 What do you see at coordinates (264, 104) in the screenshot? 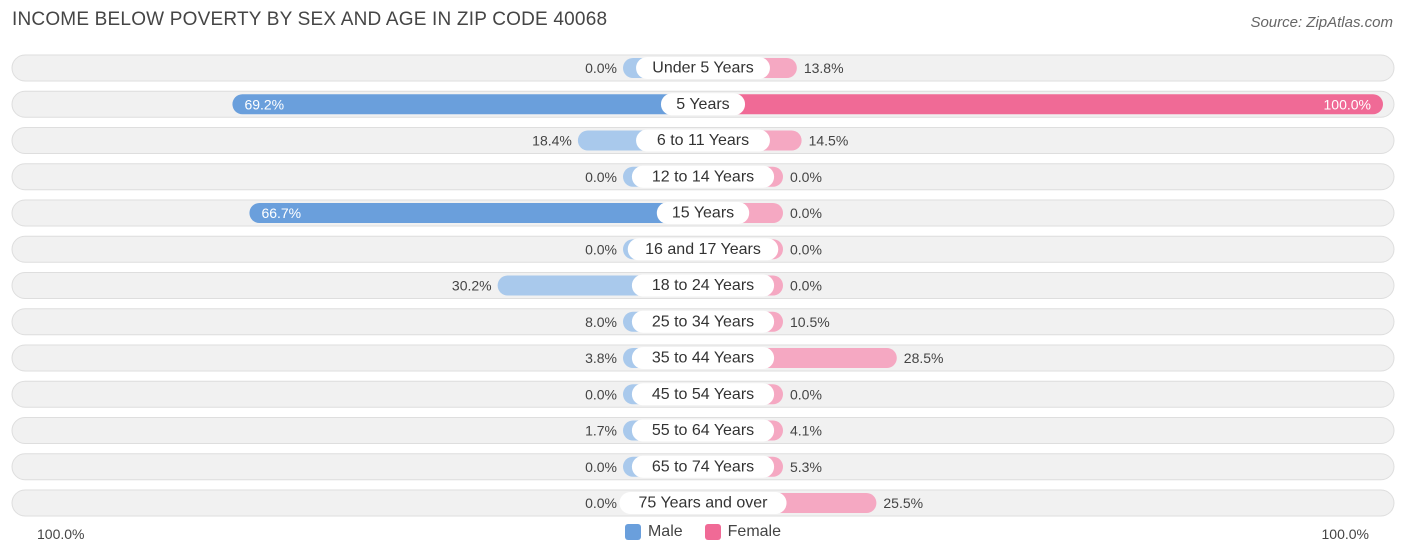
I see `male-value-label: 69.2%` at bounding box center [264, 104].